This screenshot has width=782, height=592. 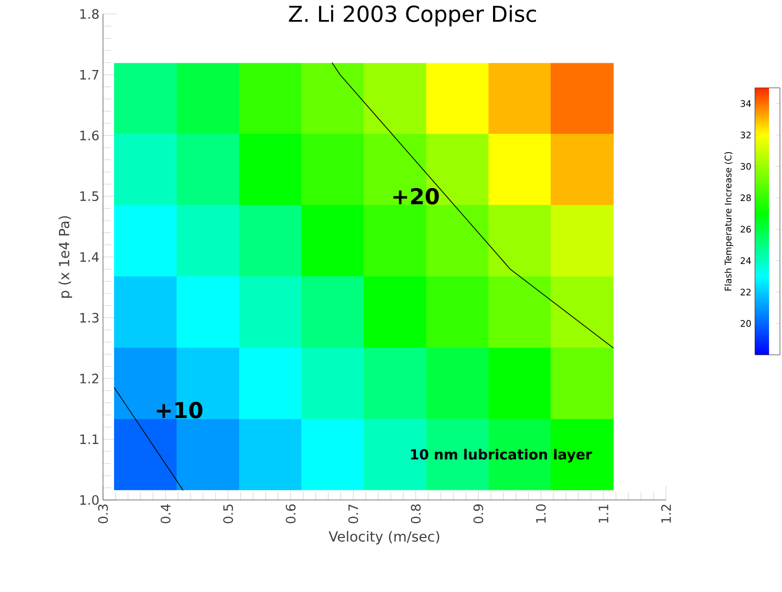 I want to click on chart-title: Z. Li 2003 Copper Disc, so click(x=412, y=15).